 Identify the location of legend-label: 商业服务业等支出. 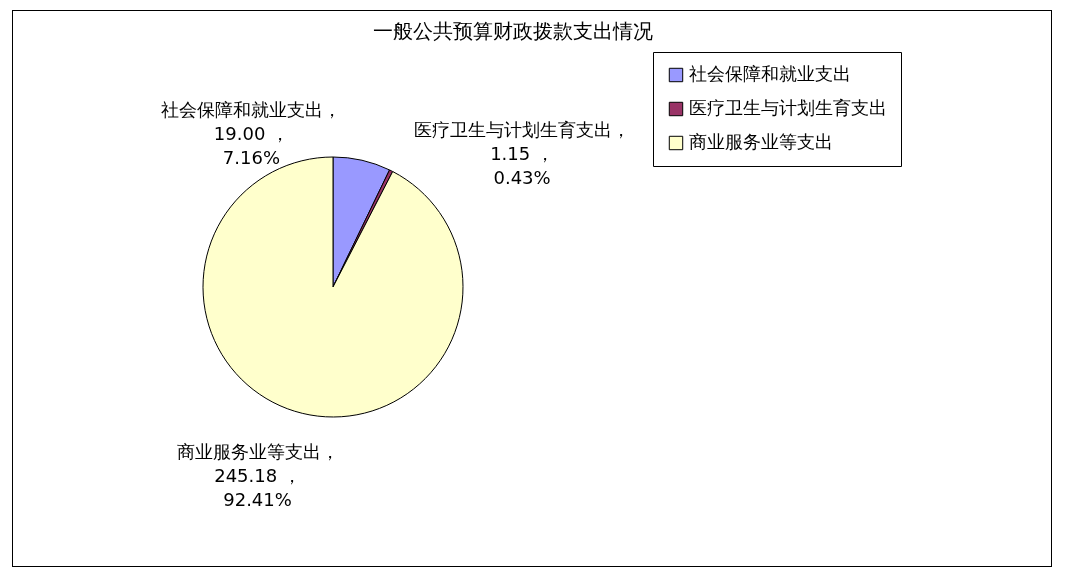
(761, 141).